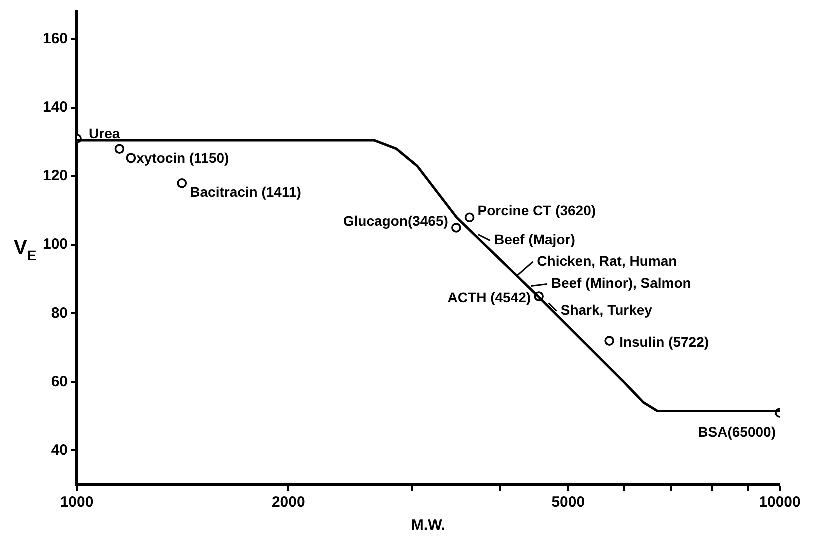  I want to click on y-tick-label: 80, so click(59, 313).